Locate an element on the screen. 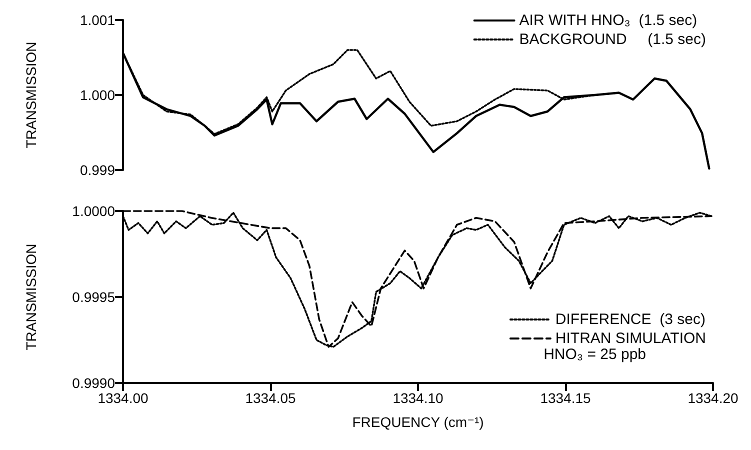 This screenshot has width=751, height=450. y-tick-label: 1.0000 is located at coordinates (94, 211).